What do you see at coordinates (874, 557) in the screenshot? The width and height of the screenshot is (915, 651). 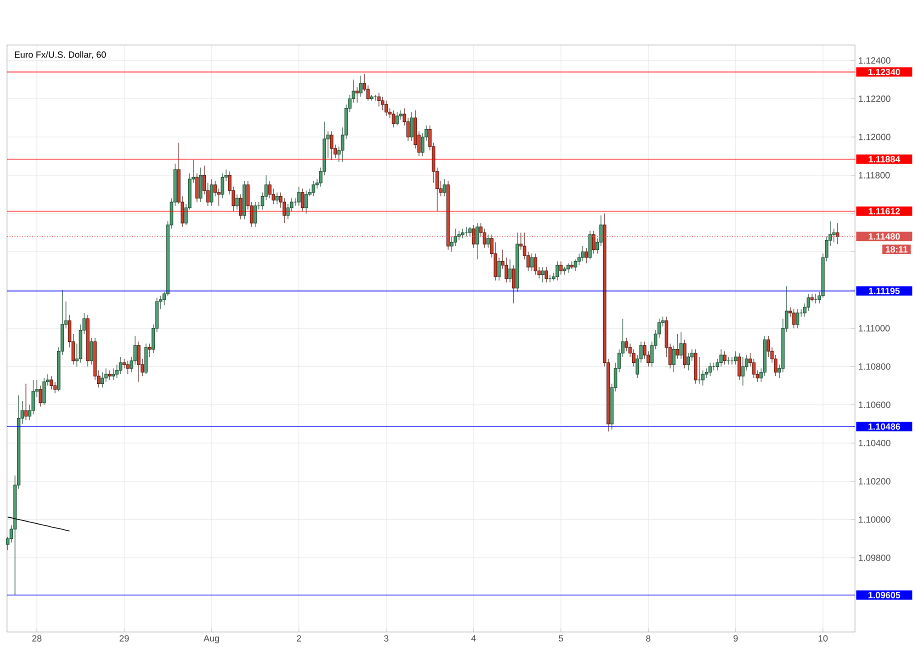 I see `y-tick-label: 1.09800` at bounding box center [874, 557].